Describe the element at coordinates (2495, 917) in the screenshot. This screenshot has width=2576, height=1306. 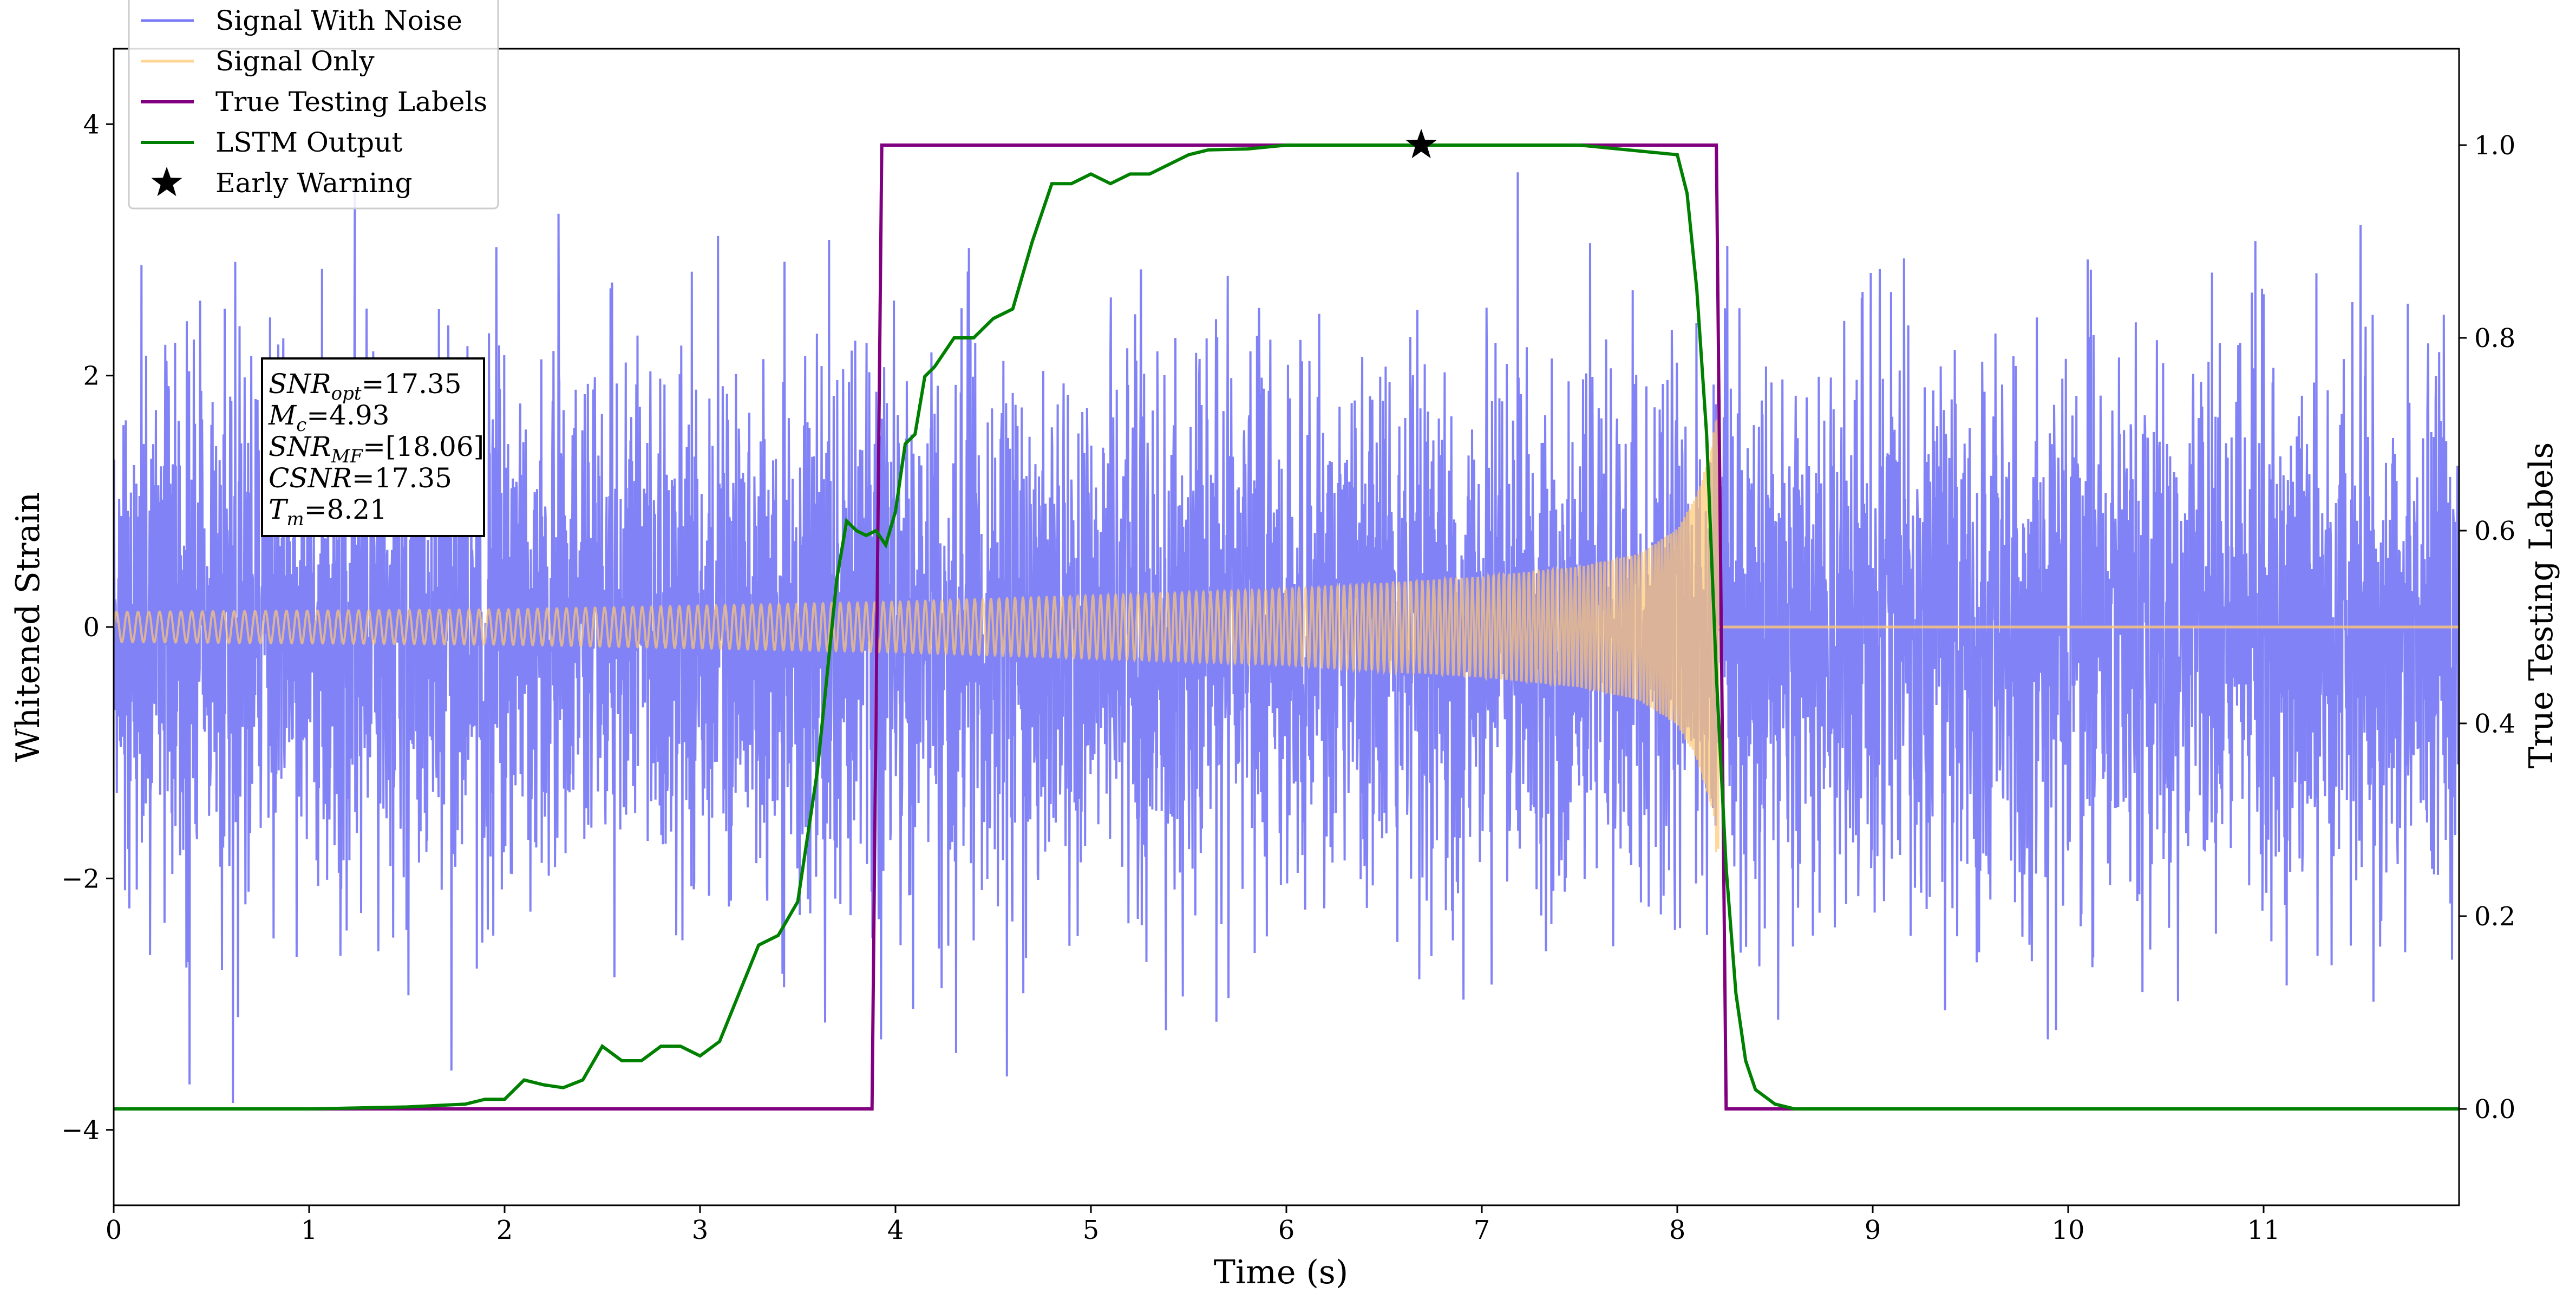
I see `y2-tick-label: 0.2` at that location.